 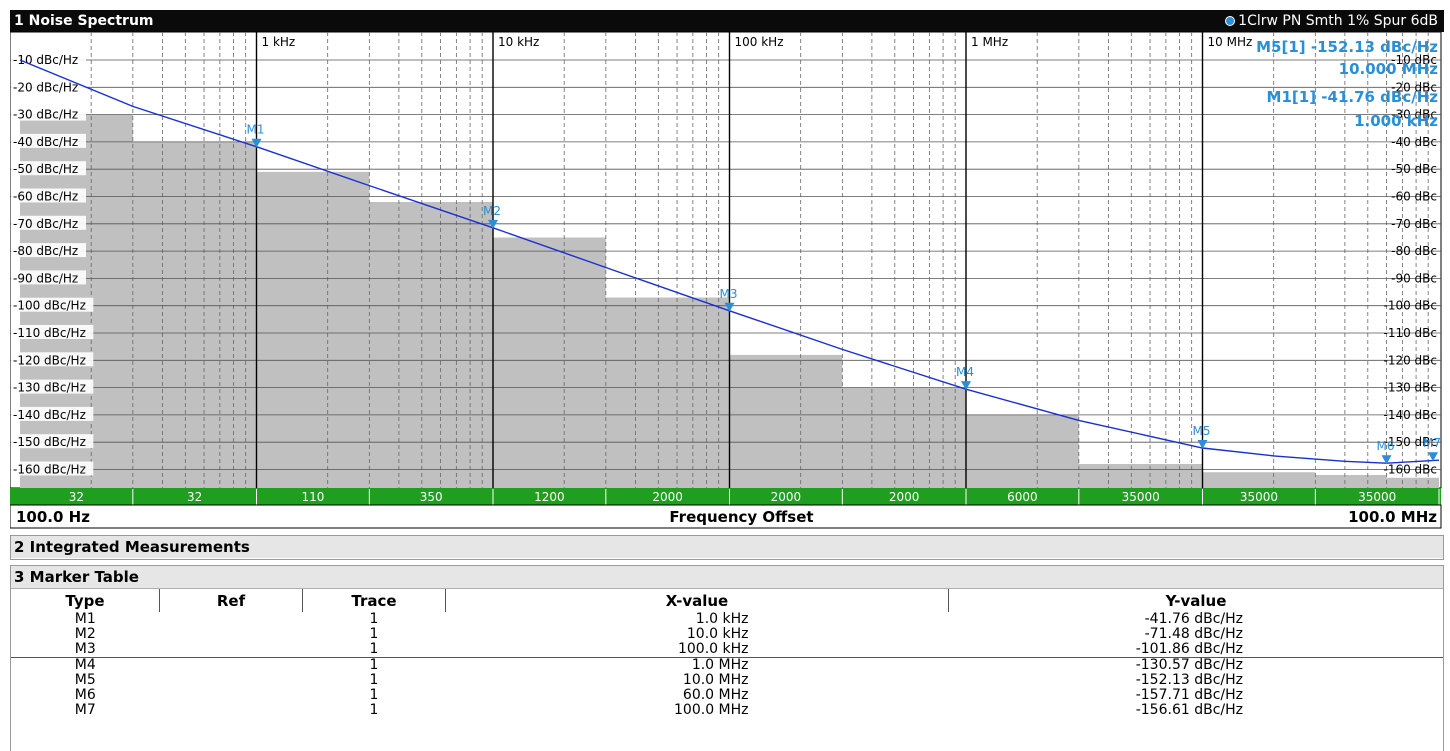 What do you see at coordinates (1414, 115) in the screenshot?
I see `y-tick-label-right: -30 dBc` at bounding box center [1414, 115].